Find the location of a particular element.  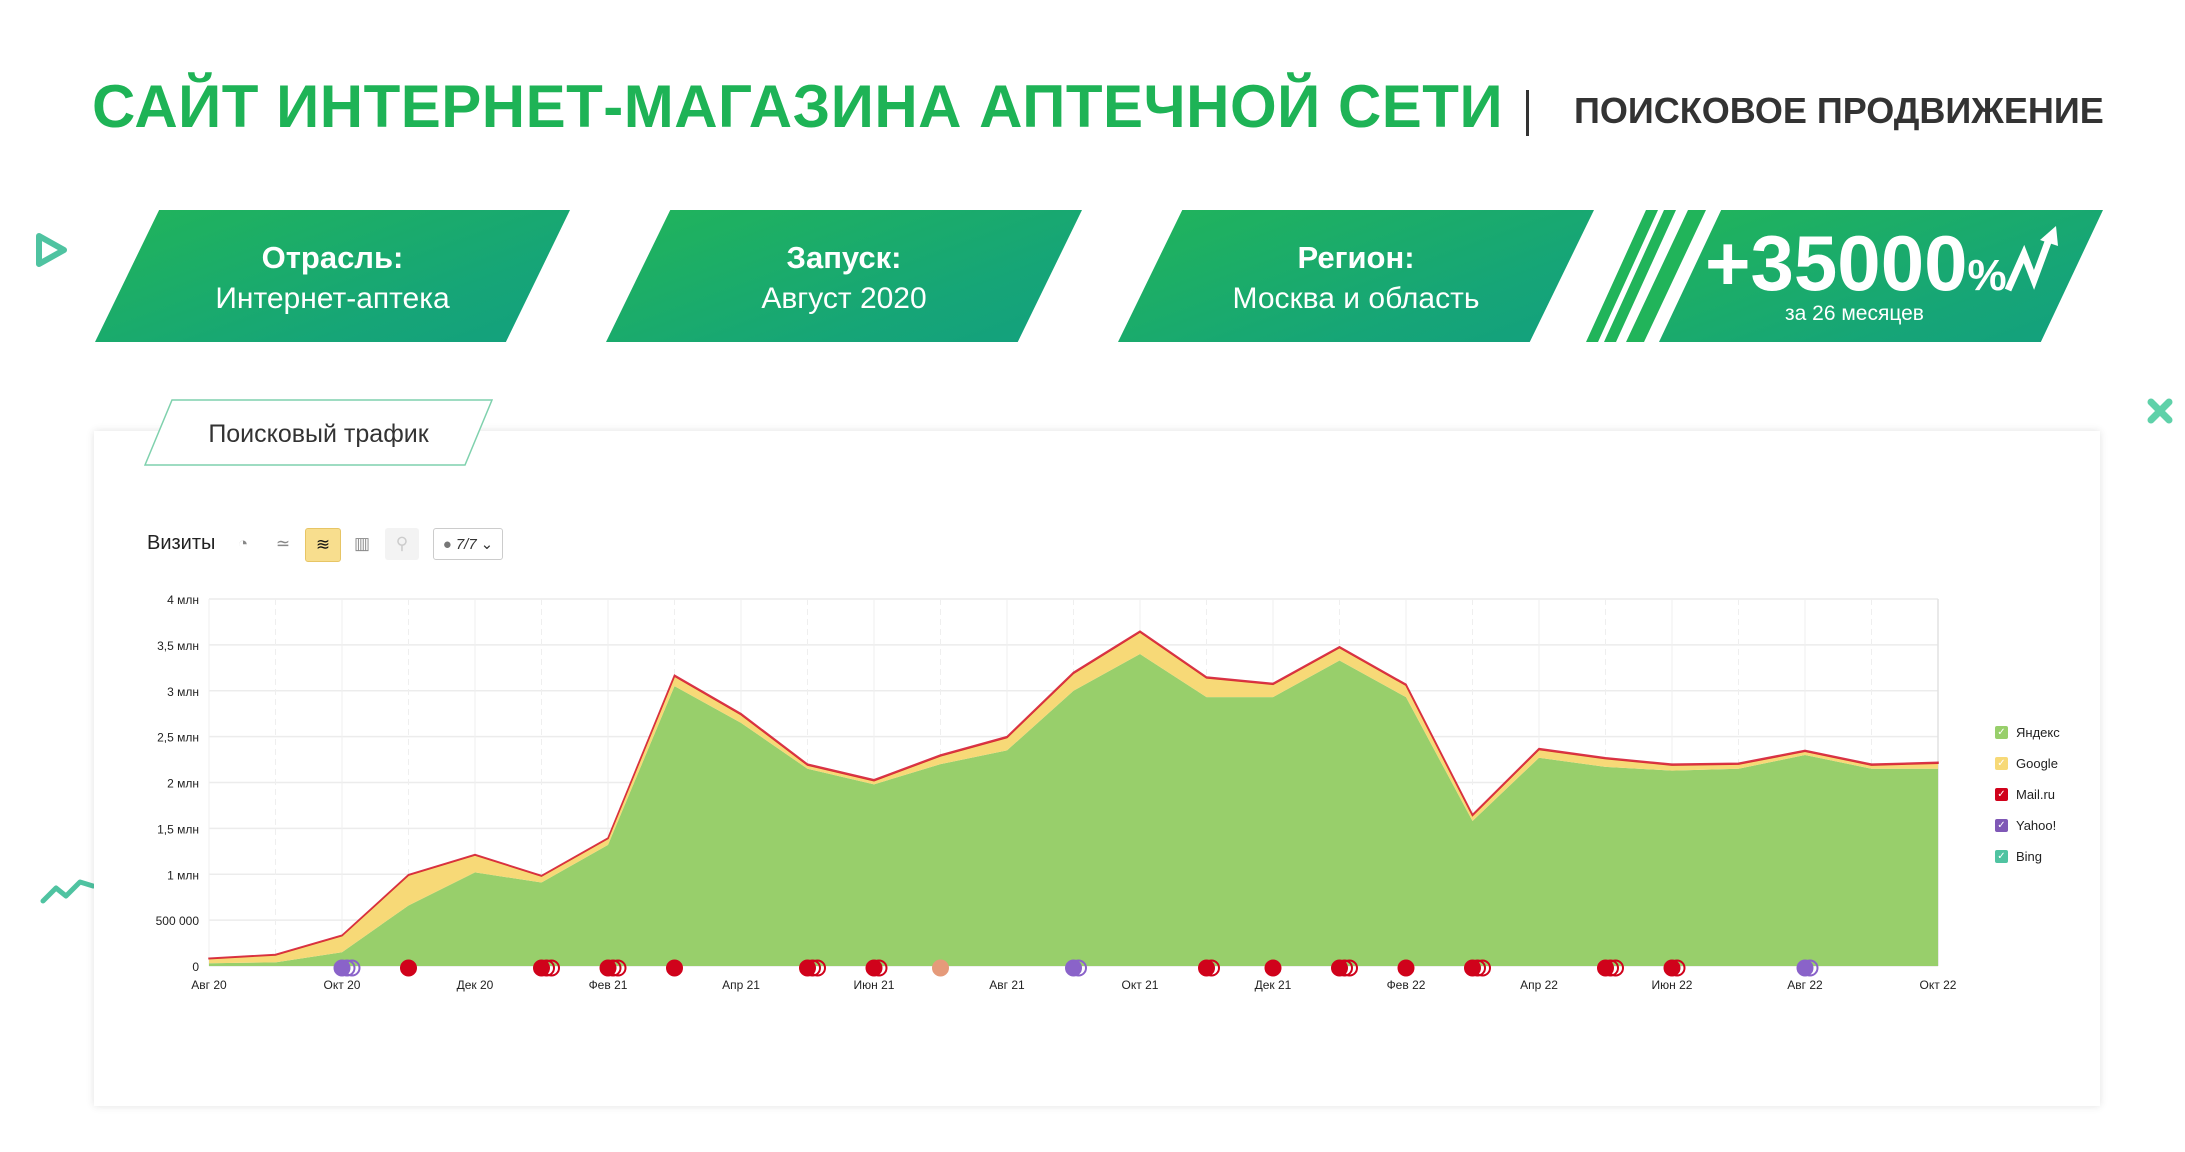

x-tick-label: Дек 20 is located at coordinates (475, 985).